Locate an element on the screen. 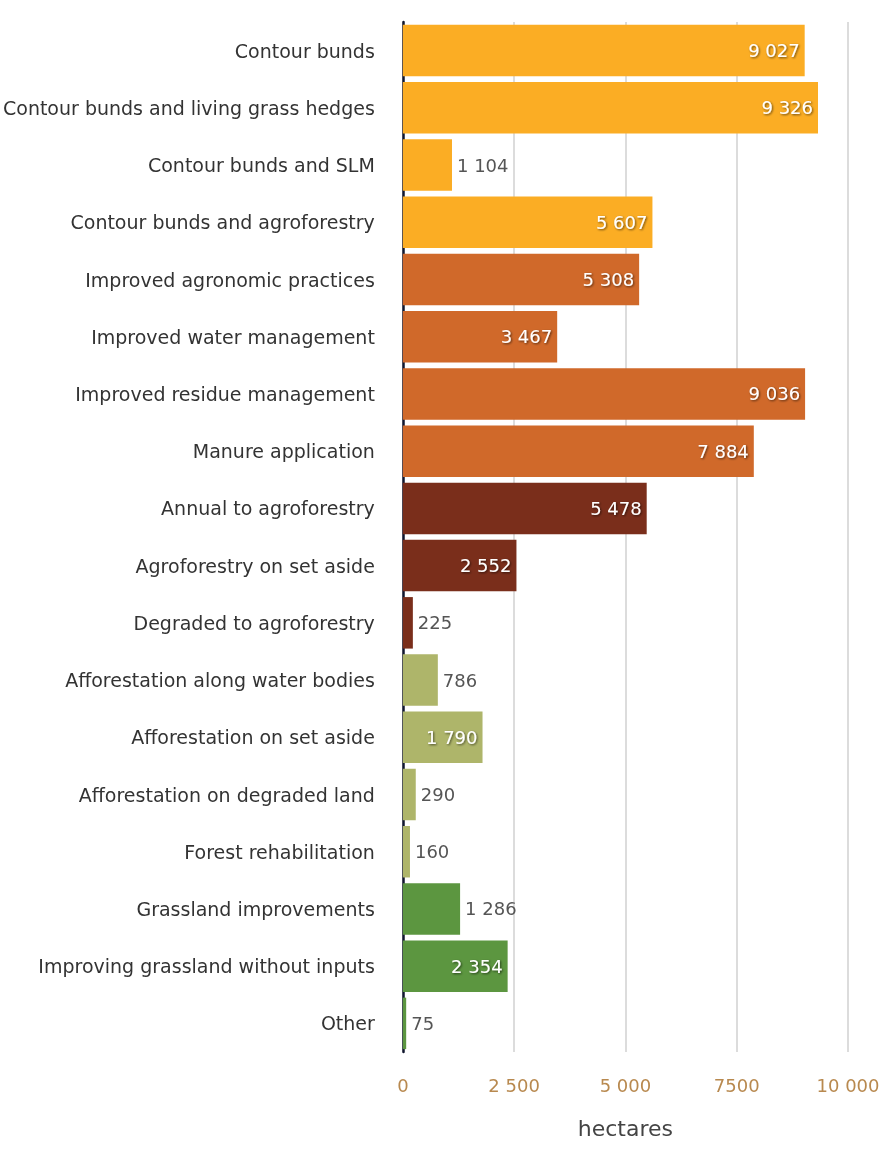 Image resolution: width=883 pixels, height=1152 pixels. data-label: 1 286 is located at coordinates (491, 909).